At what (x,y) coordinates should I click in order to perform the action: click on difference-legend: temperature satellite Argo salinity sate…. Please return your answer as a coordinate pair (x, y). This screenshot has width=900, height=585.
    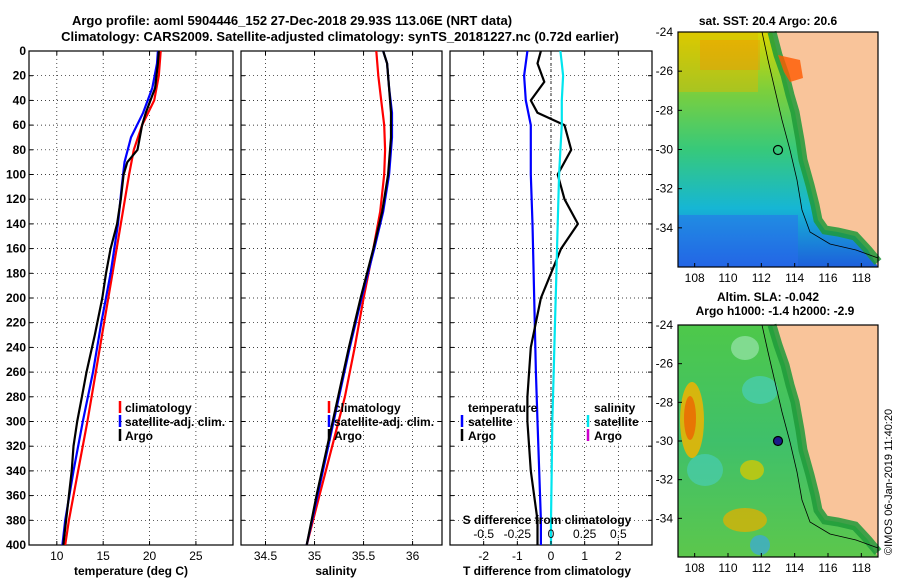
    Looking at the image, I should click on (549, 464).